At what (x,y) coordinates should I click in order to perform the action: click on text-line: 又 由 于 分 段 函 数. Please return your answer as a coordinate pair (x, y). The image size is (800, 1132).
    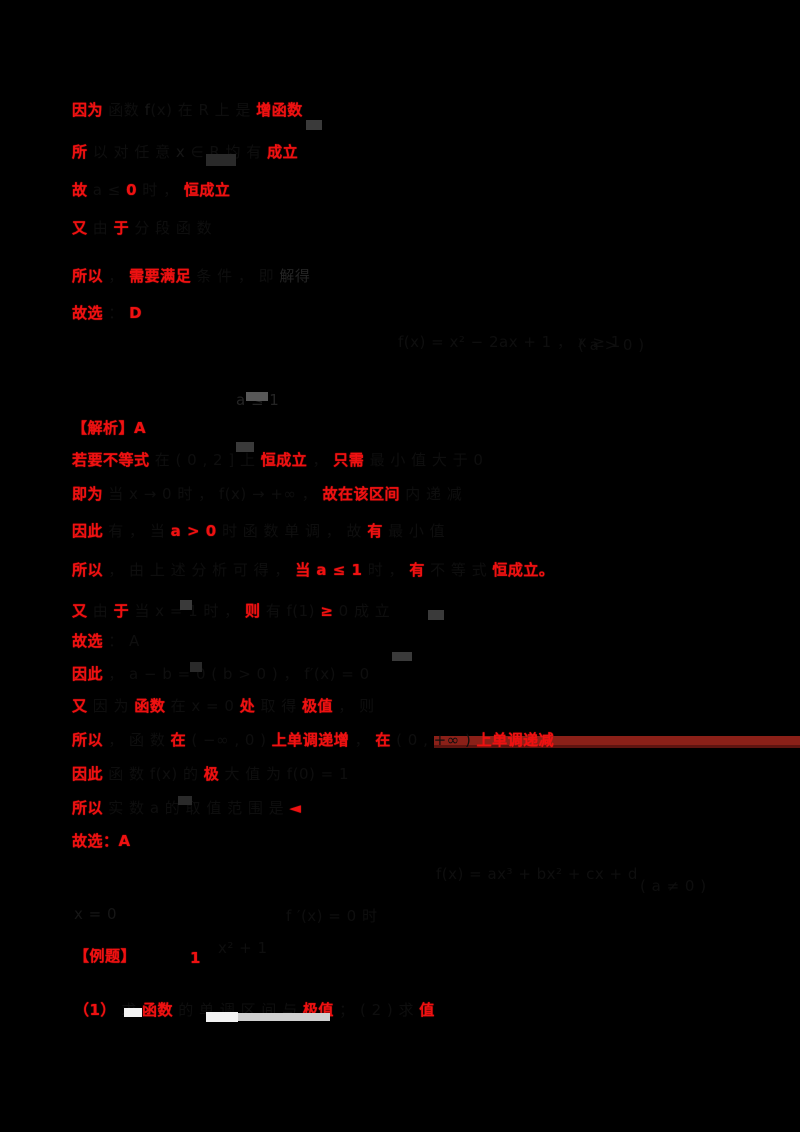
    Looking at the image, I should click on (142, 228).